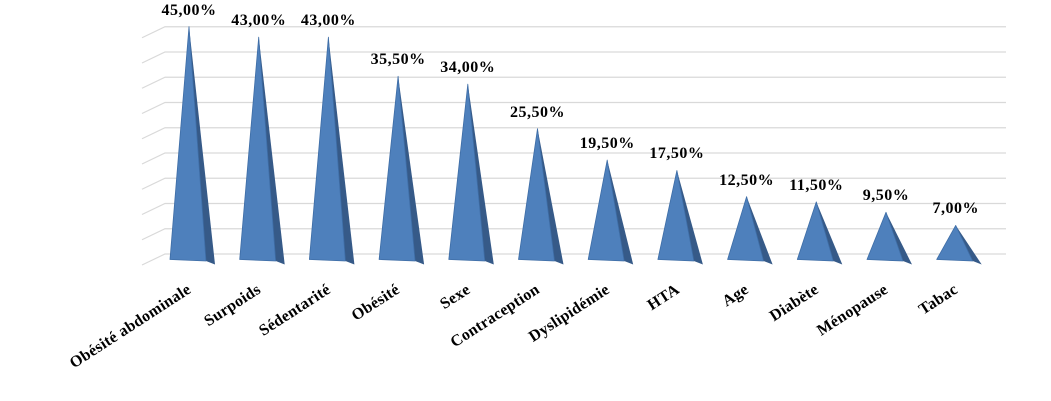  I want to click on data-label-dyslipidemie: 19,50%, so click(607, 143).